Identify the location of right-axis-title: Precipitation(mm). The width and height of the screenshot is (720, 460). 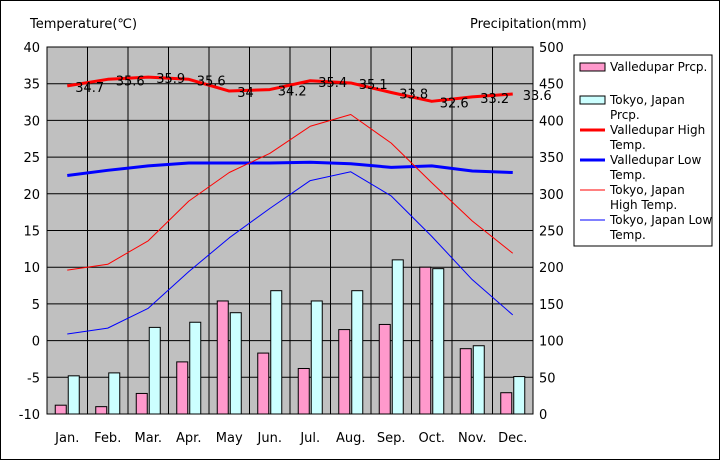
(528, 24).